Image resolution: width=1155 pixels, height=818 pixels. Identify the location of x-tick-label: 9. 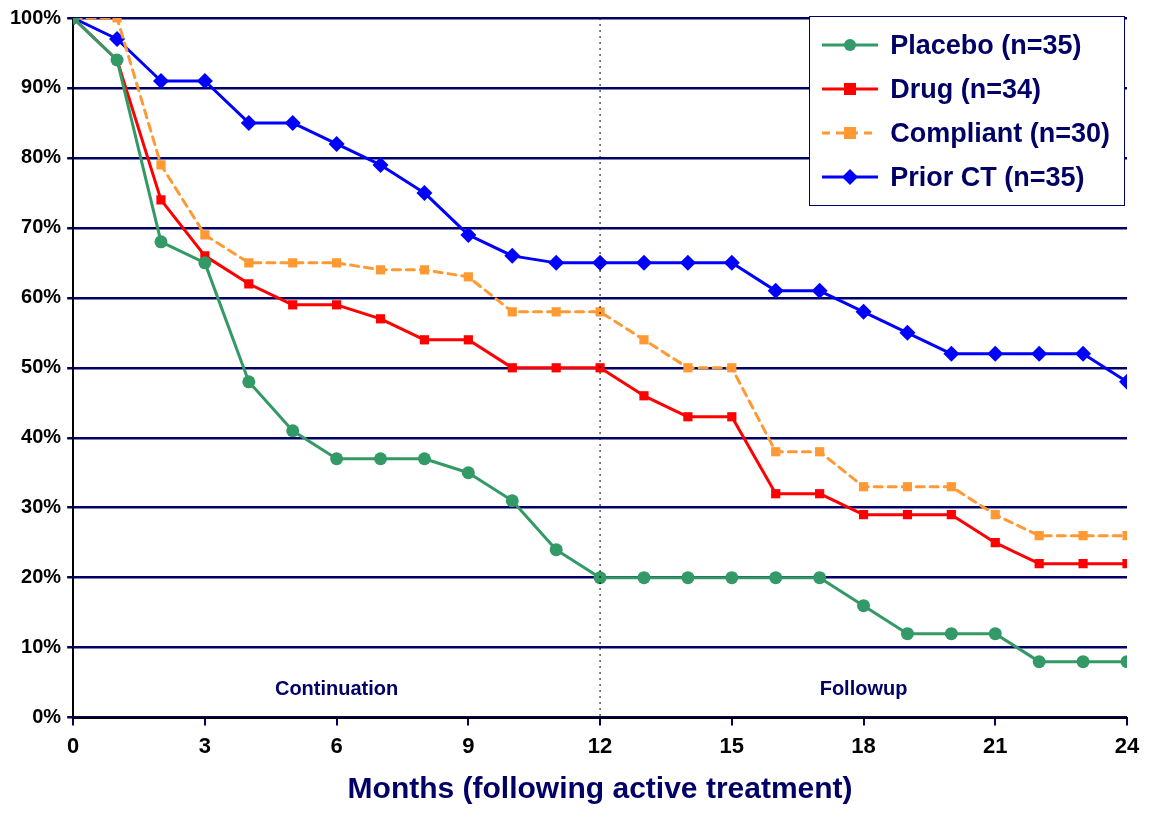
(468, 745).